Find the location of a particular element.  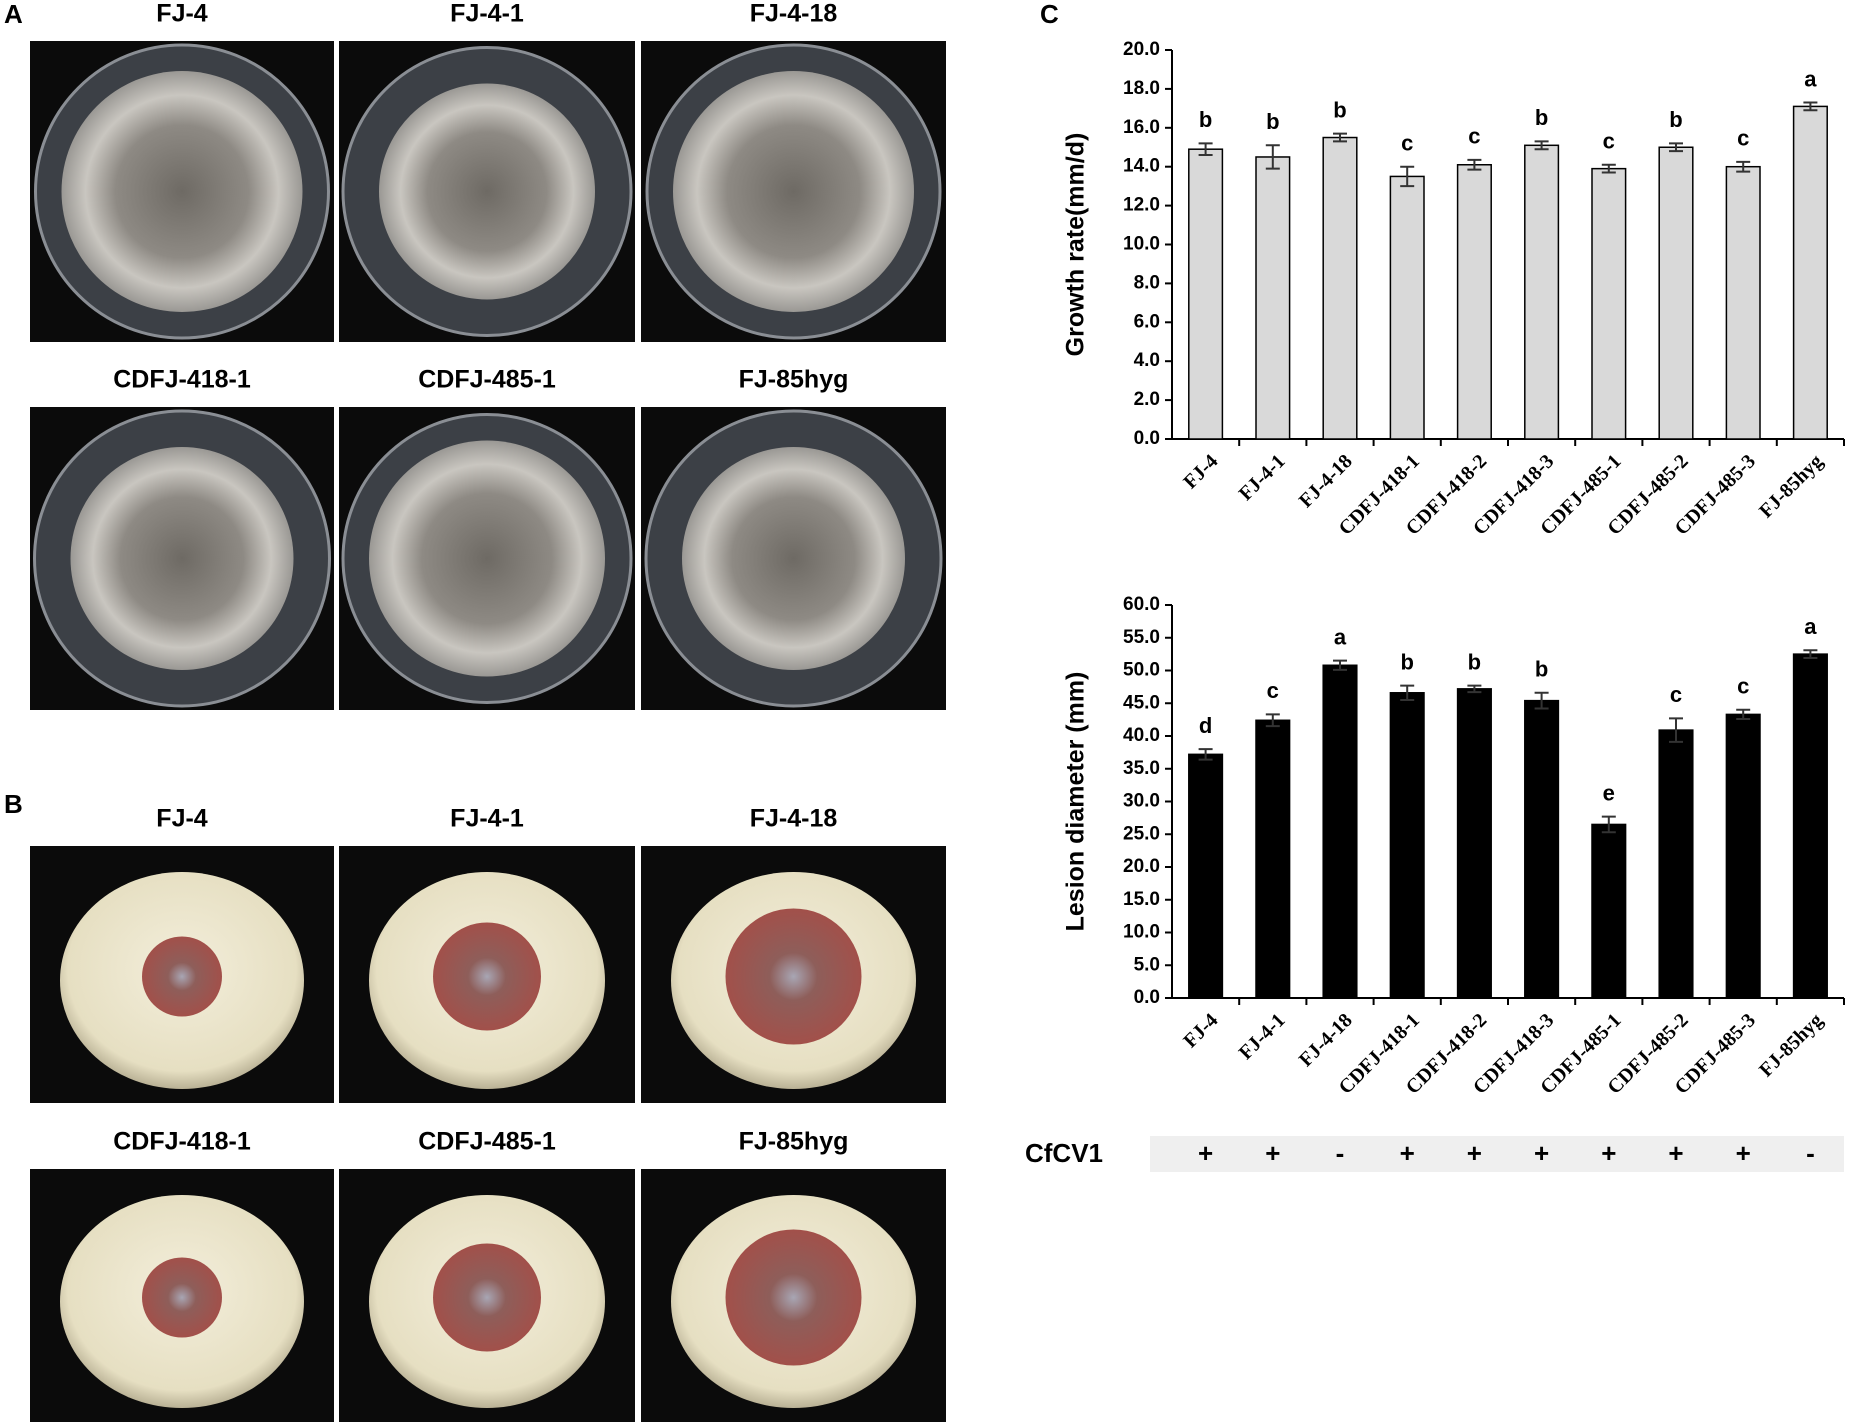

y-tick-label: 8.0 is located at coordinates (1147, 282).